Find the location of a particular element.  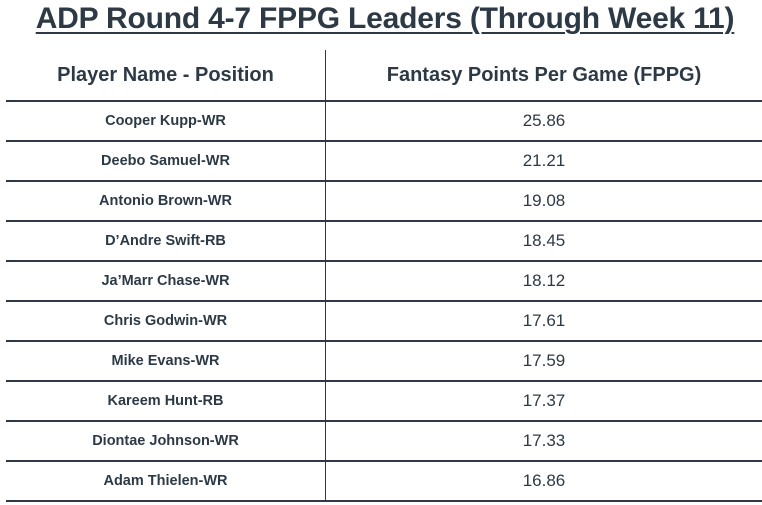

table-row: D’Andre Swift-RB 18.45 is located at coordinates (384, 241).